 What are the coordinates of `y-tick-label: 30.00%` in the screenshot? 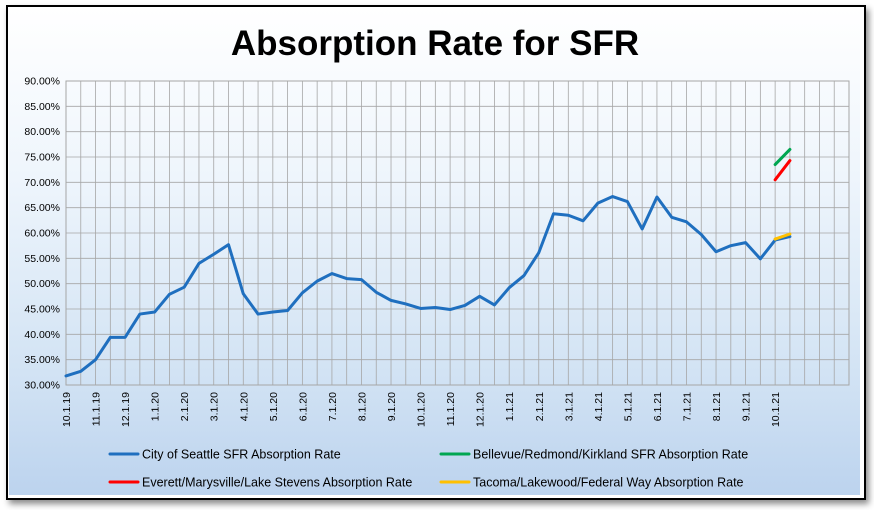 It's located at (42, 386).